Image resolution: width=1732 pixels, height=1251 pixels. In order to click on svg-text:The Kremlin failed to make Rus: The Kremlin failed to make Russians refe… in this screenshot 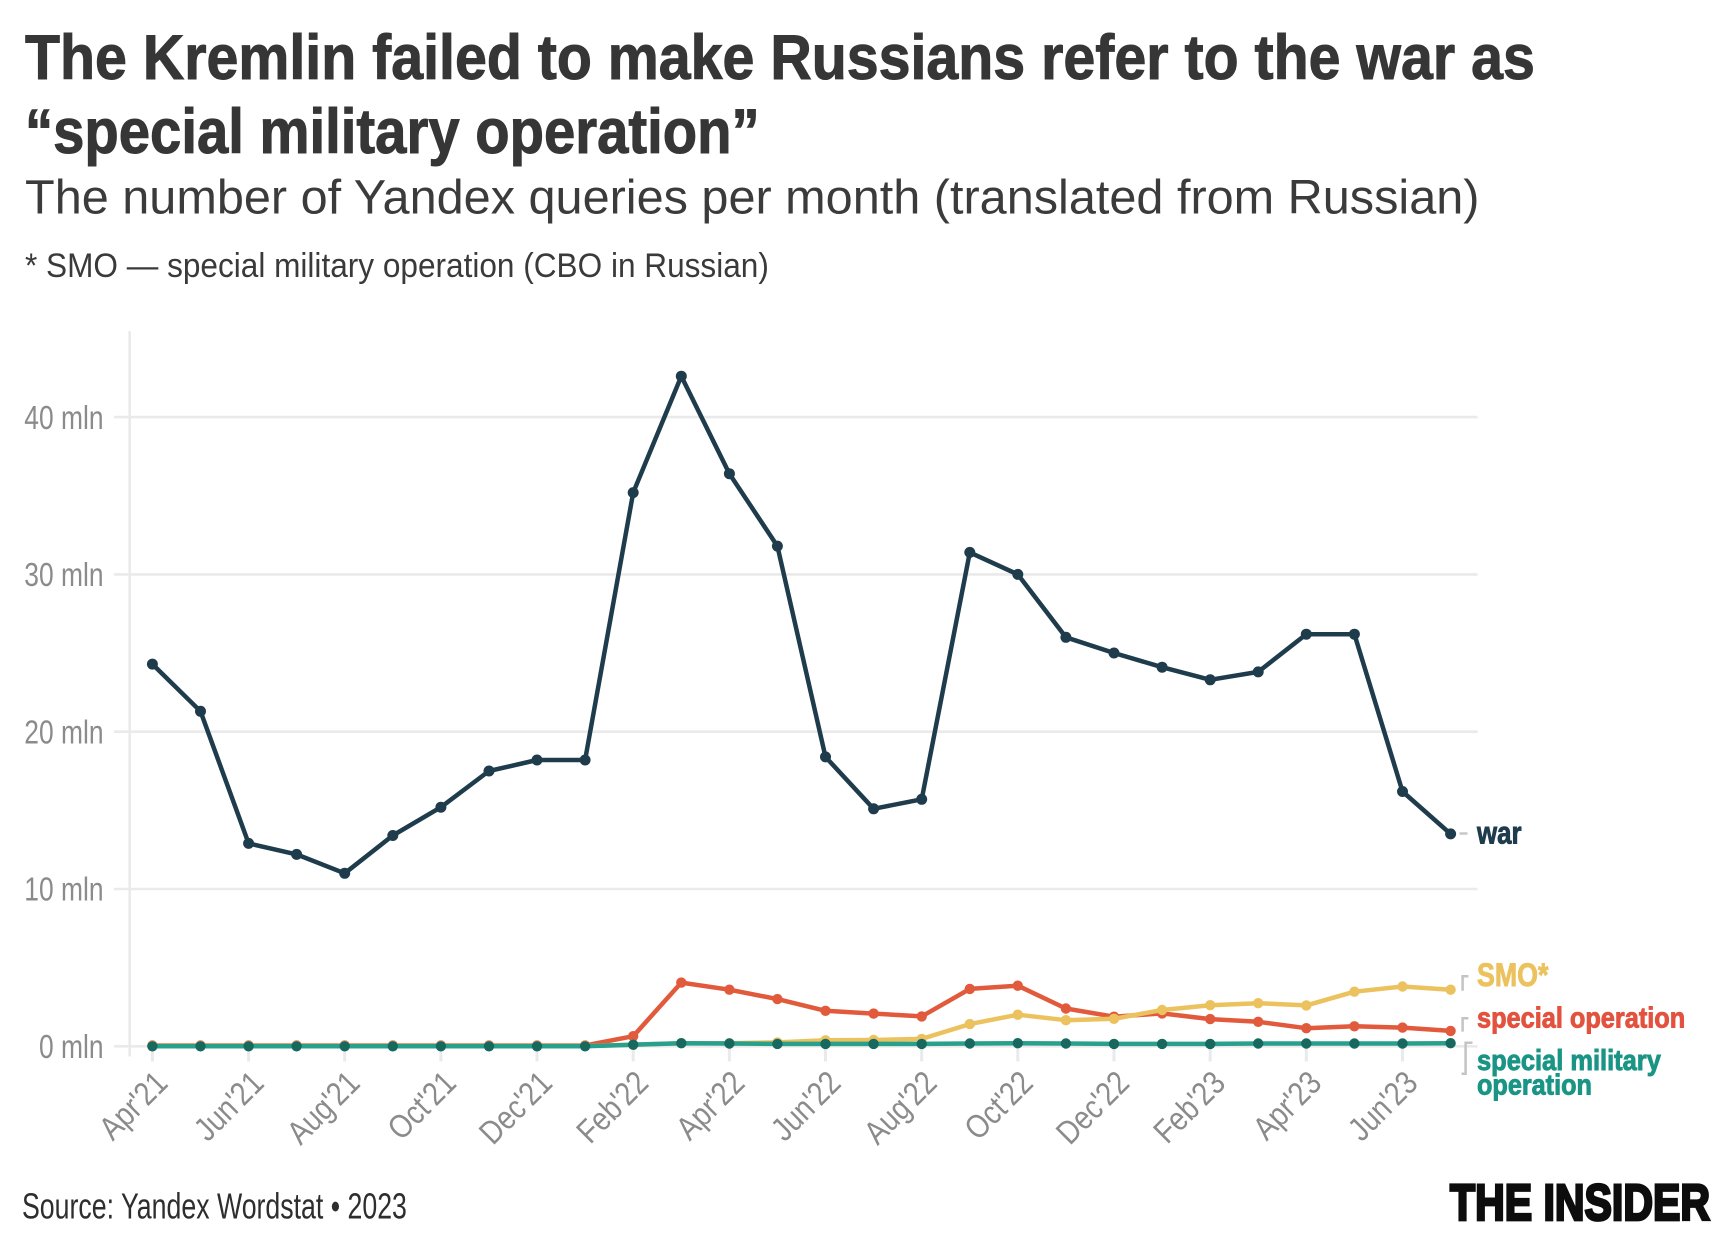, I will do `click(780, 56)`.